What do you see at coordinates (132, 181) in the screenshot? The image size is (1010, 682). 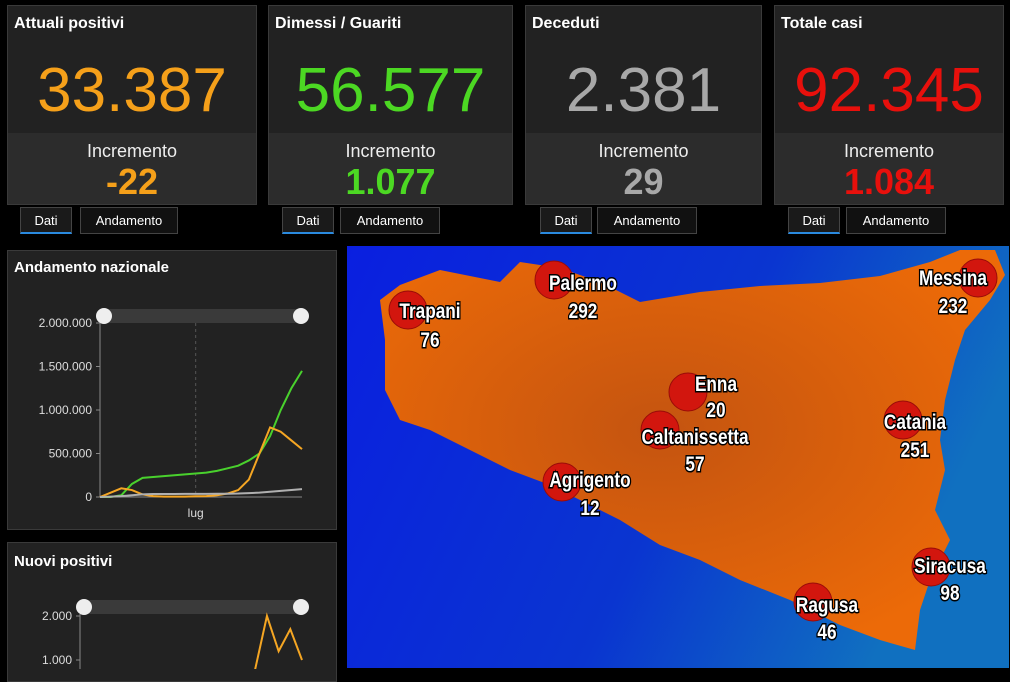 I see `increment-value: -22` at bounding box center [132, 181].